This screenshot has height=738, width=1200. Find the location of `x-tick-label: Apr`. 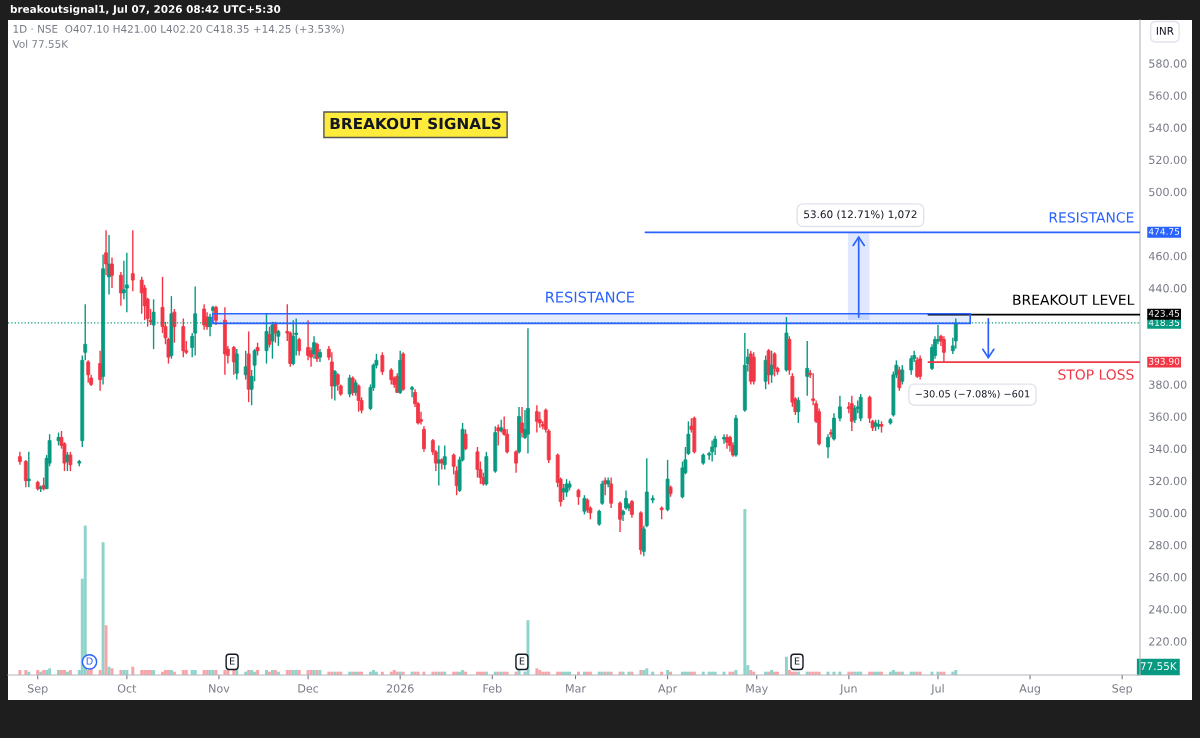

x-tick-label: Apr is located at coordinates (668, 689).